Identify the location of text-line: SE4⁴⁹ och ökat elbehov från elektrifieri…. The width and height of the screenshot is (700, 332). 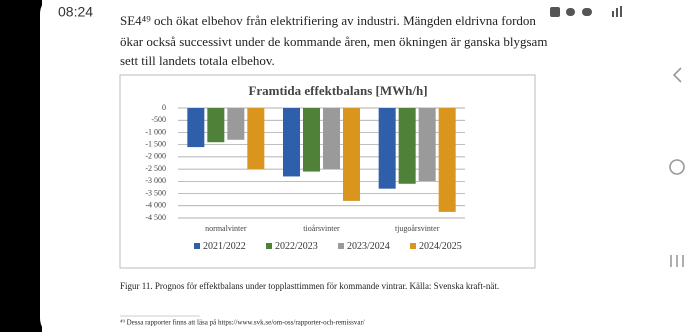
(328, 20).